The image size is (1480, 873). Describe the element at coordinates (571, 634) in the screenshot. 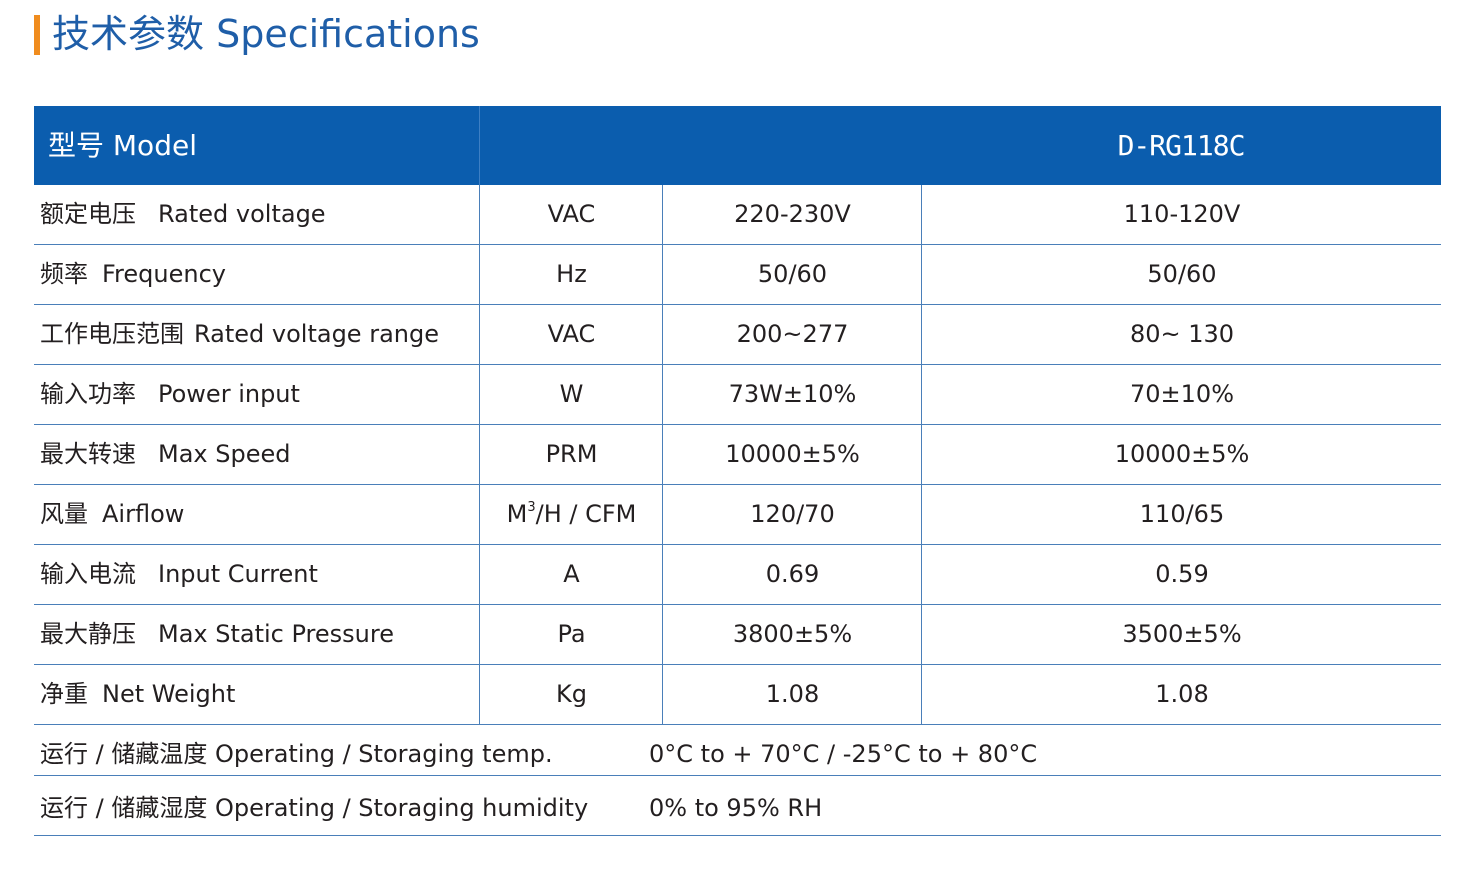

I see `param-unit: Pa` at that location.